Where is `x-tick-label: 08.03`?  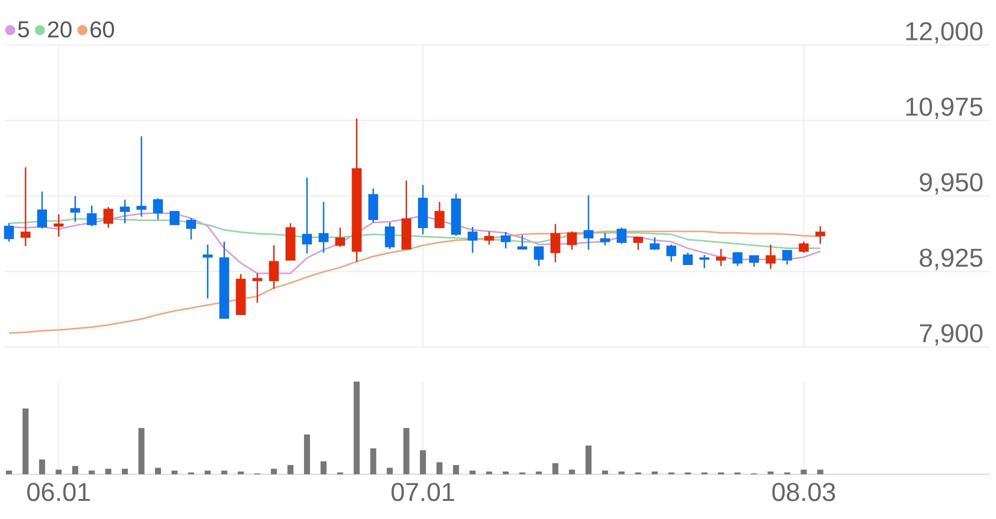
x-tick-label: 08.03 is located at coordinates (803, 492).